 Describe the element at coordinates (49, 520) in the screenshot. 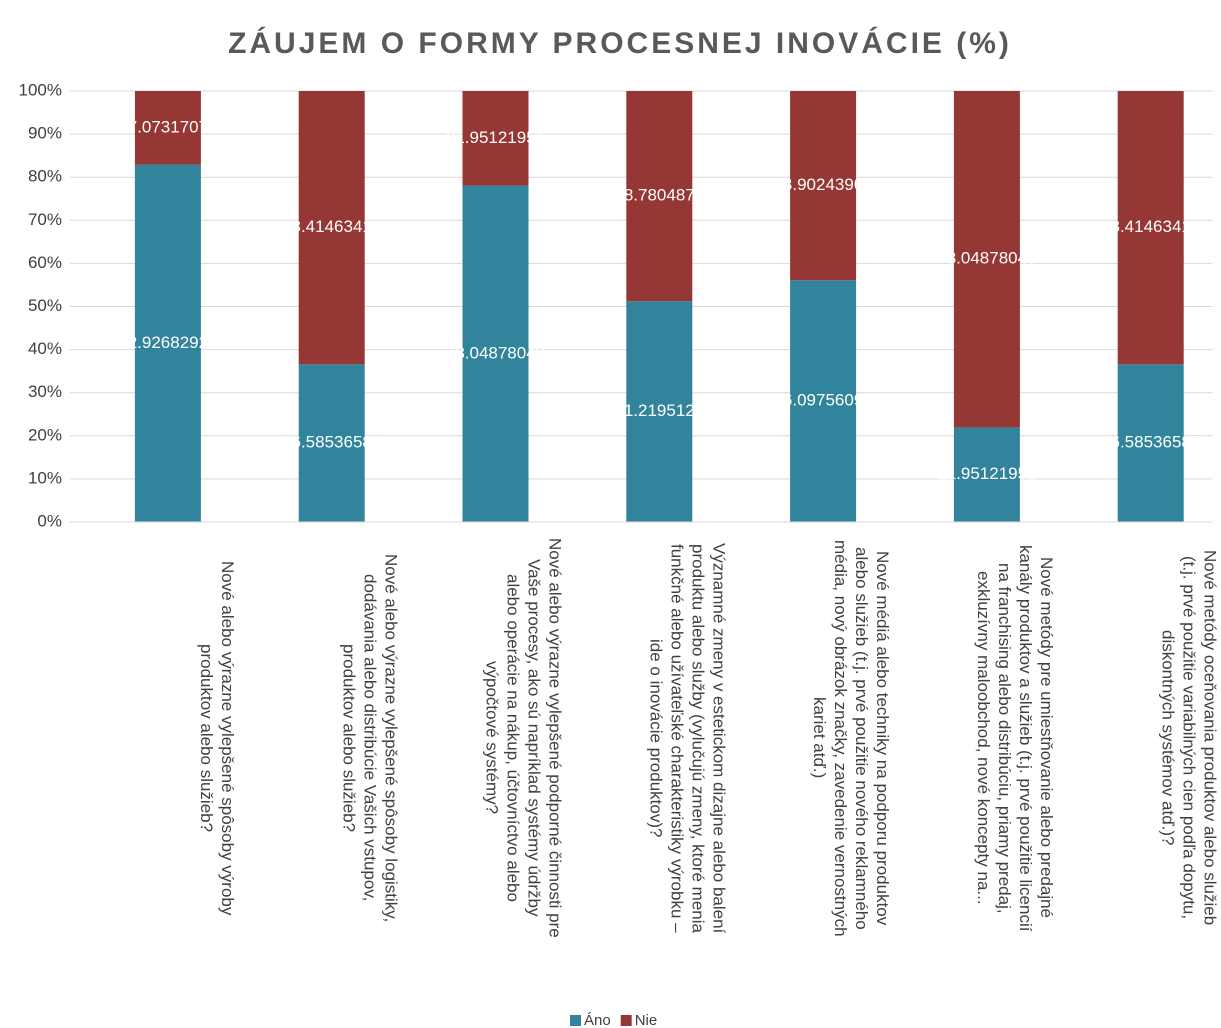

I see `y-tick-label: 0%` at that location.